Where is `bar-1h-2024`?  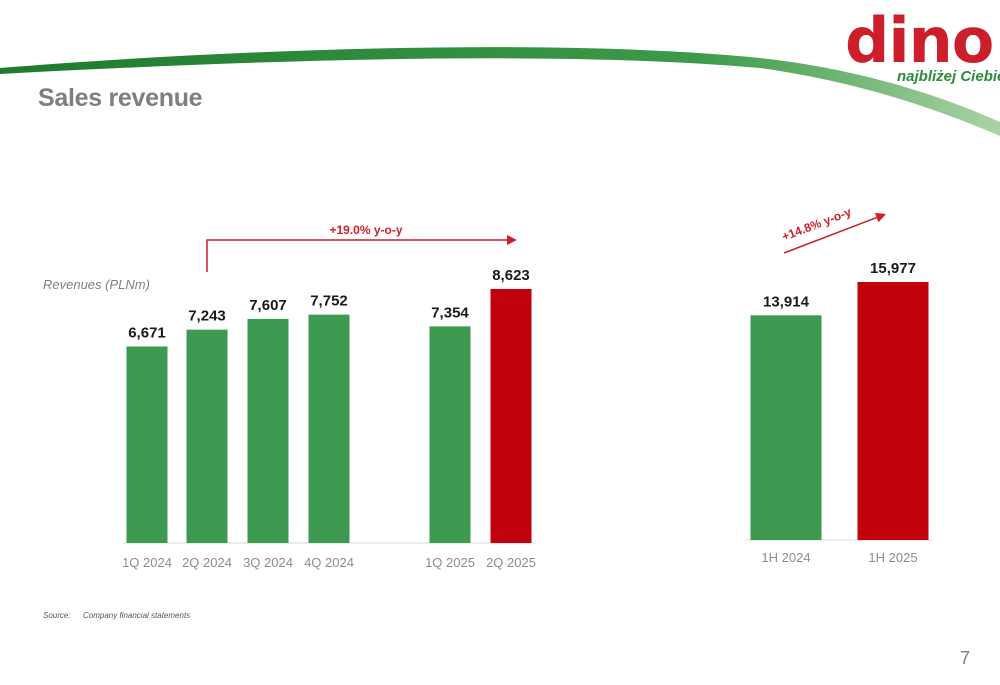
bar-1h-2024 is located at coordinates (786, 427).